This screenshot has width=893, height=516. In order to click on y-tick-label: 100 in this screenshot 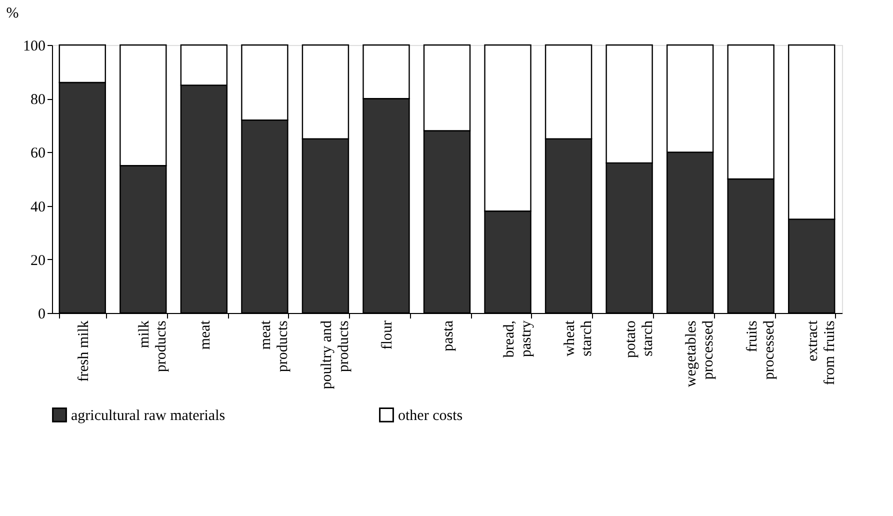, I will do `click(34, 46)`.